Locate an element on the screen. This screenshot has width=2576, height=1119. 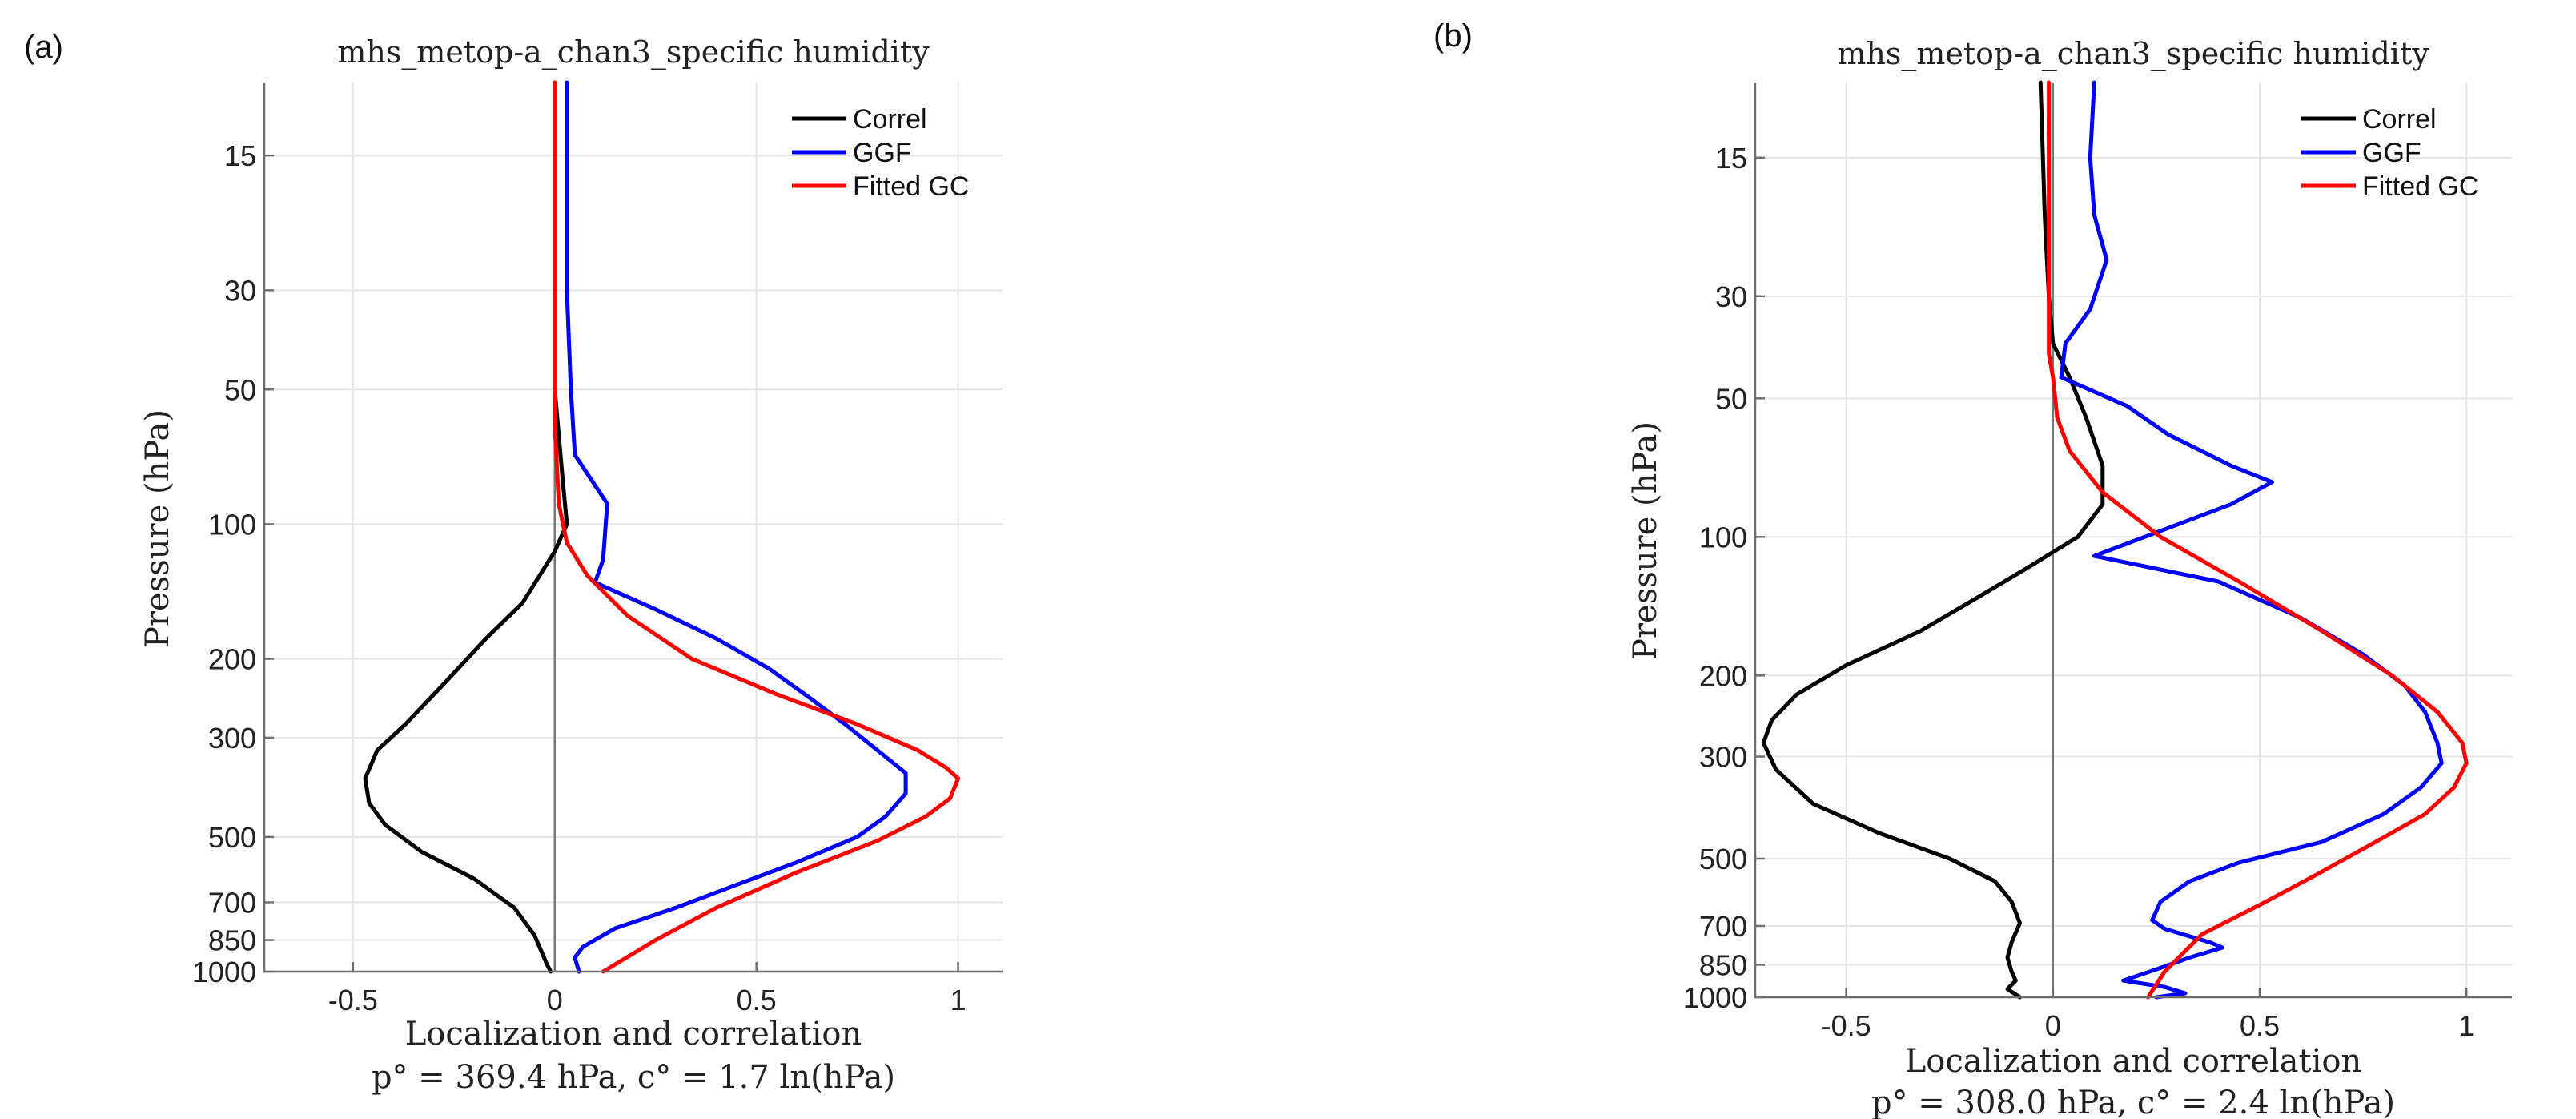
panel-label: (a) is located at coordinates (43, 47).